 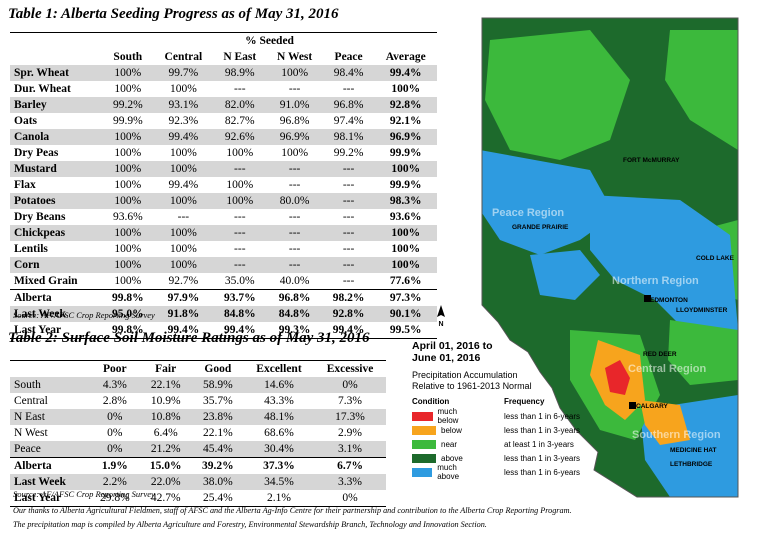 What do you see at coordinates (50, 417) in the screenshot?
I see `row-label: N East` at bounding box center [50, 417].